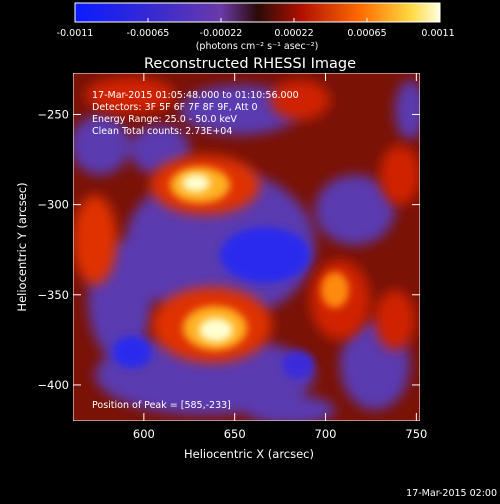 Image resolution: width=500 pixels, height=504 pixels. What do you see at coordinates (144, 434) in the screenshot?
I see `x-tick-label: 600` at bounding box center [144, 434].